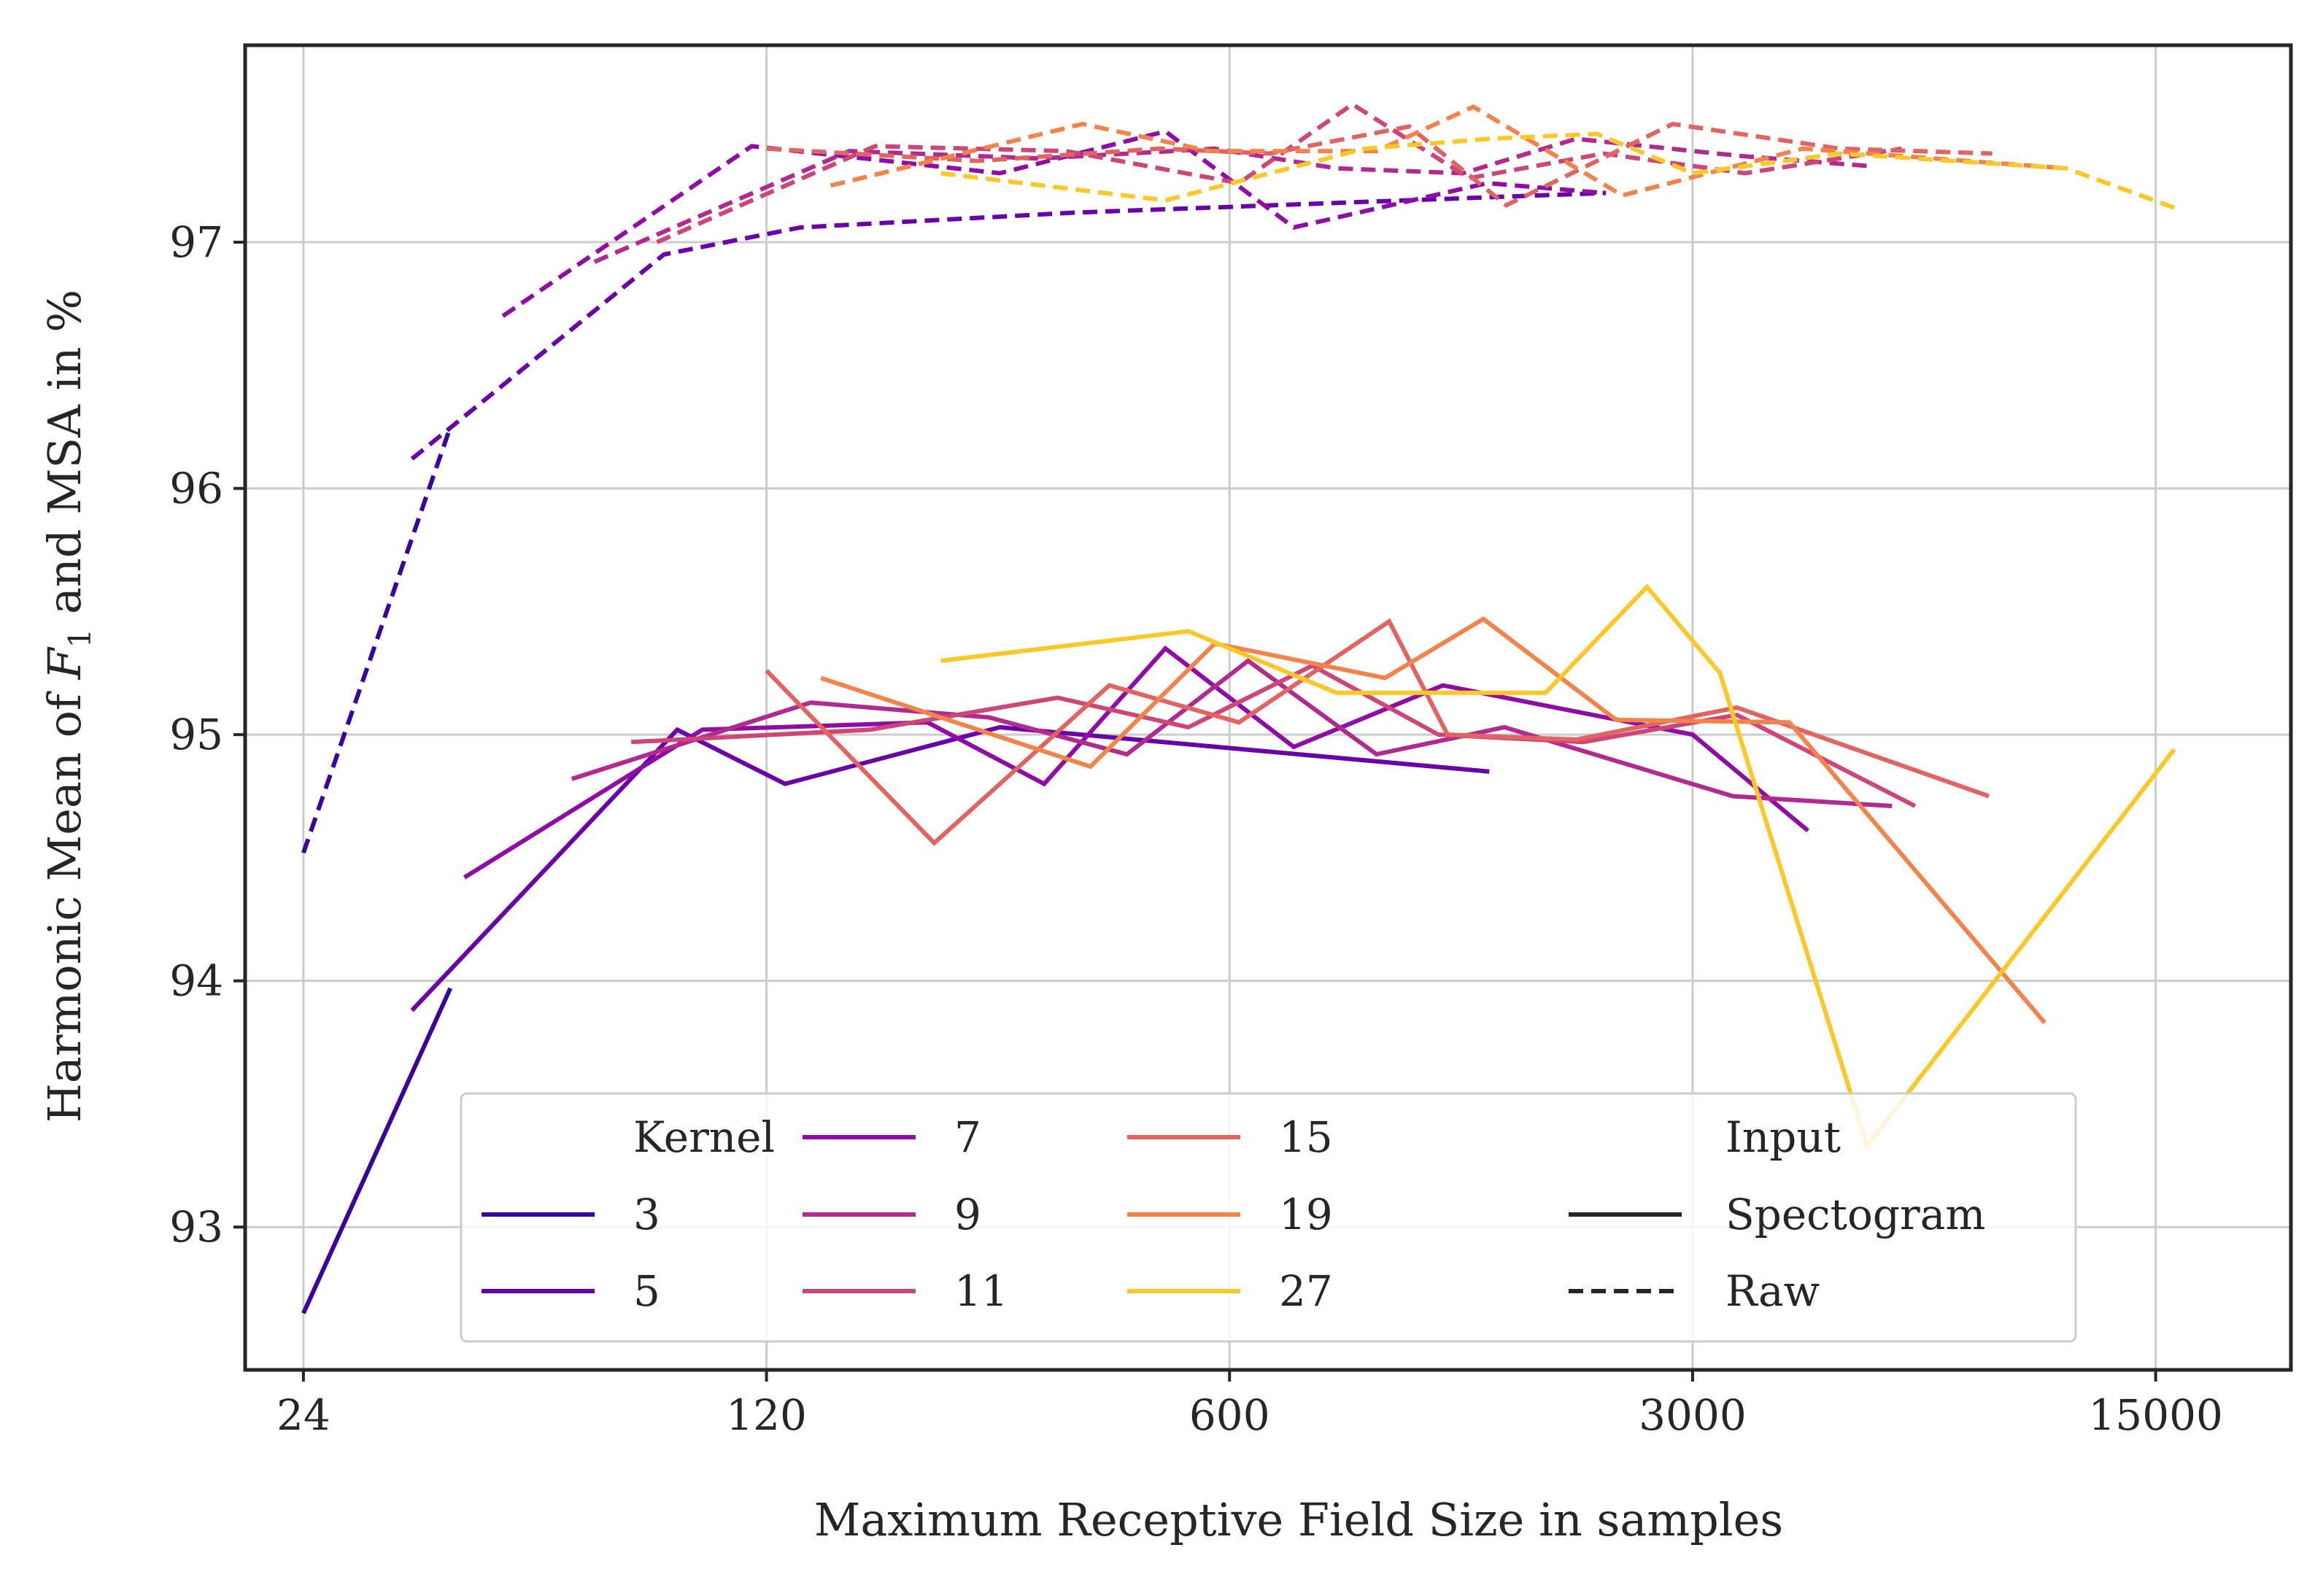 The height and width of the screenshot is (1596, 2323). Describe the element at coordinates (80, 638) in the screenshot. I see `y-axis-label-sub: 1` at that location.